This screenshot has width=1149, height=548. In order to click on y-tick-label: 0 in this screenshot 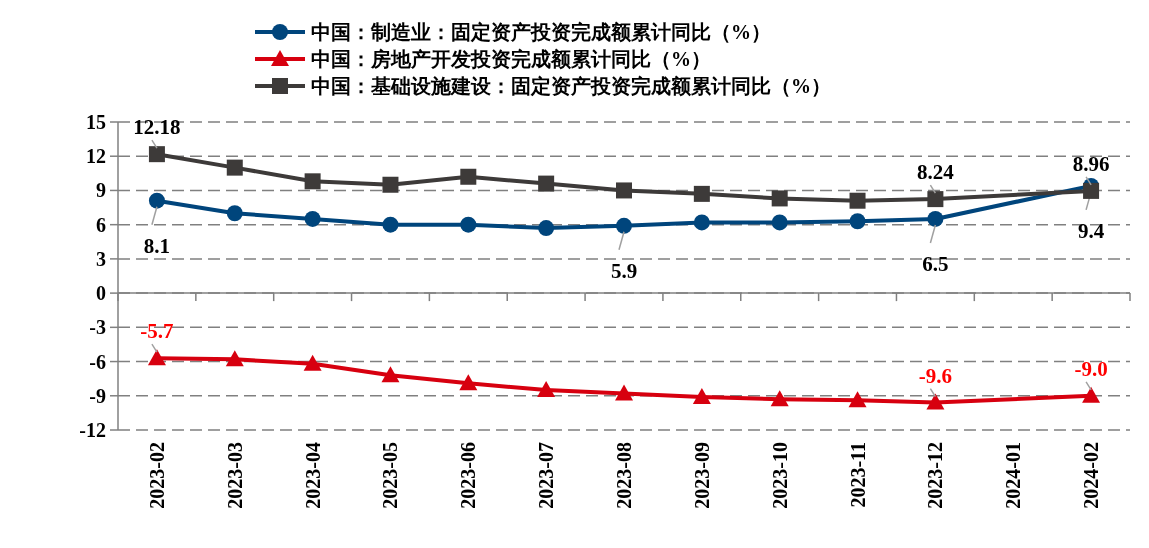, I will do `click(101, 293)`.